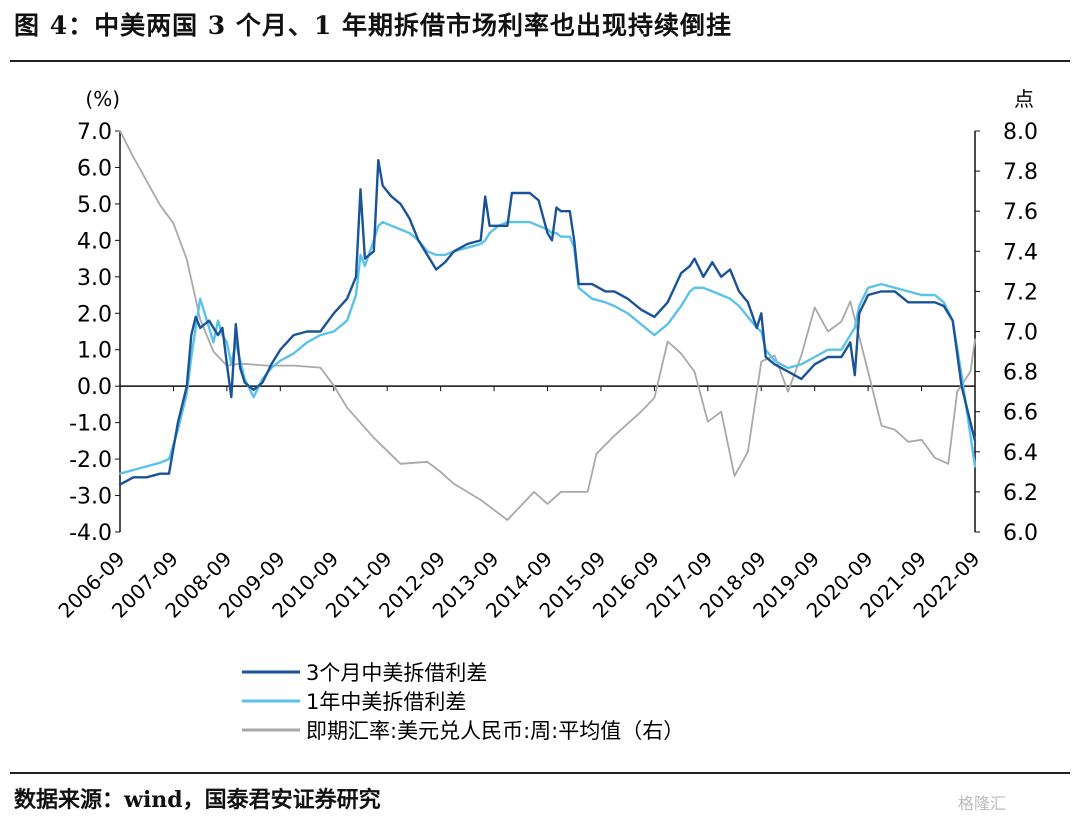  What do you see at coordinates (90, 424) in the screenshot?
I see `left-axis-tick-label: -1.0` at bounding box center [90, 424].